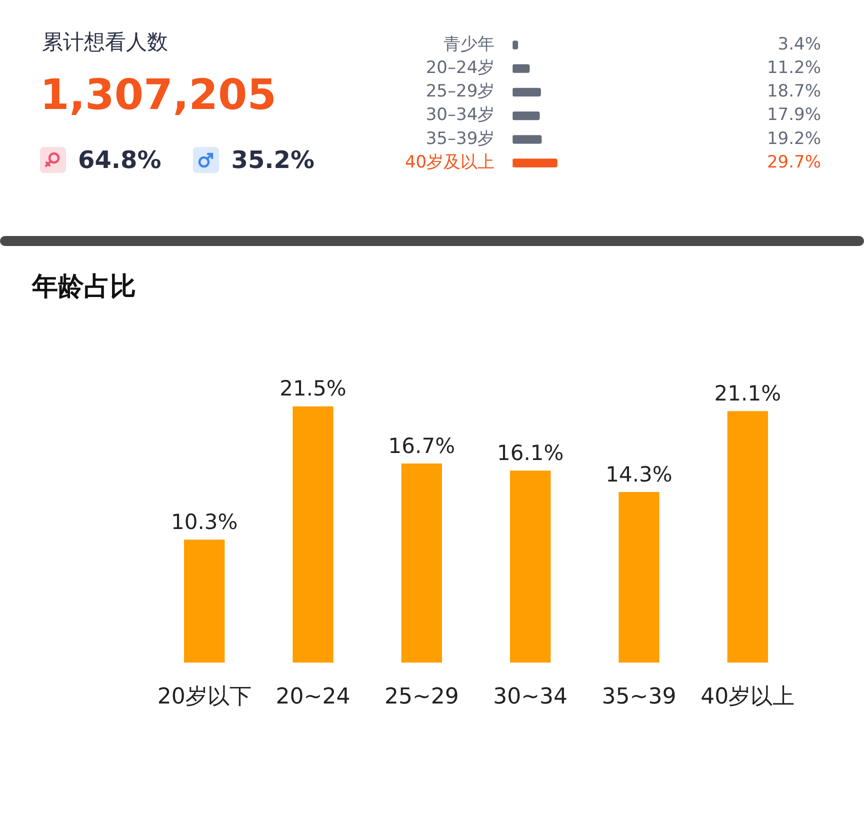 This screenshot has width=864, height=818. I want to click on chart-title: 年龄占比, so click(84, 287).